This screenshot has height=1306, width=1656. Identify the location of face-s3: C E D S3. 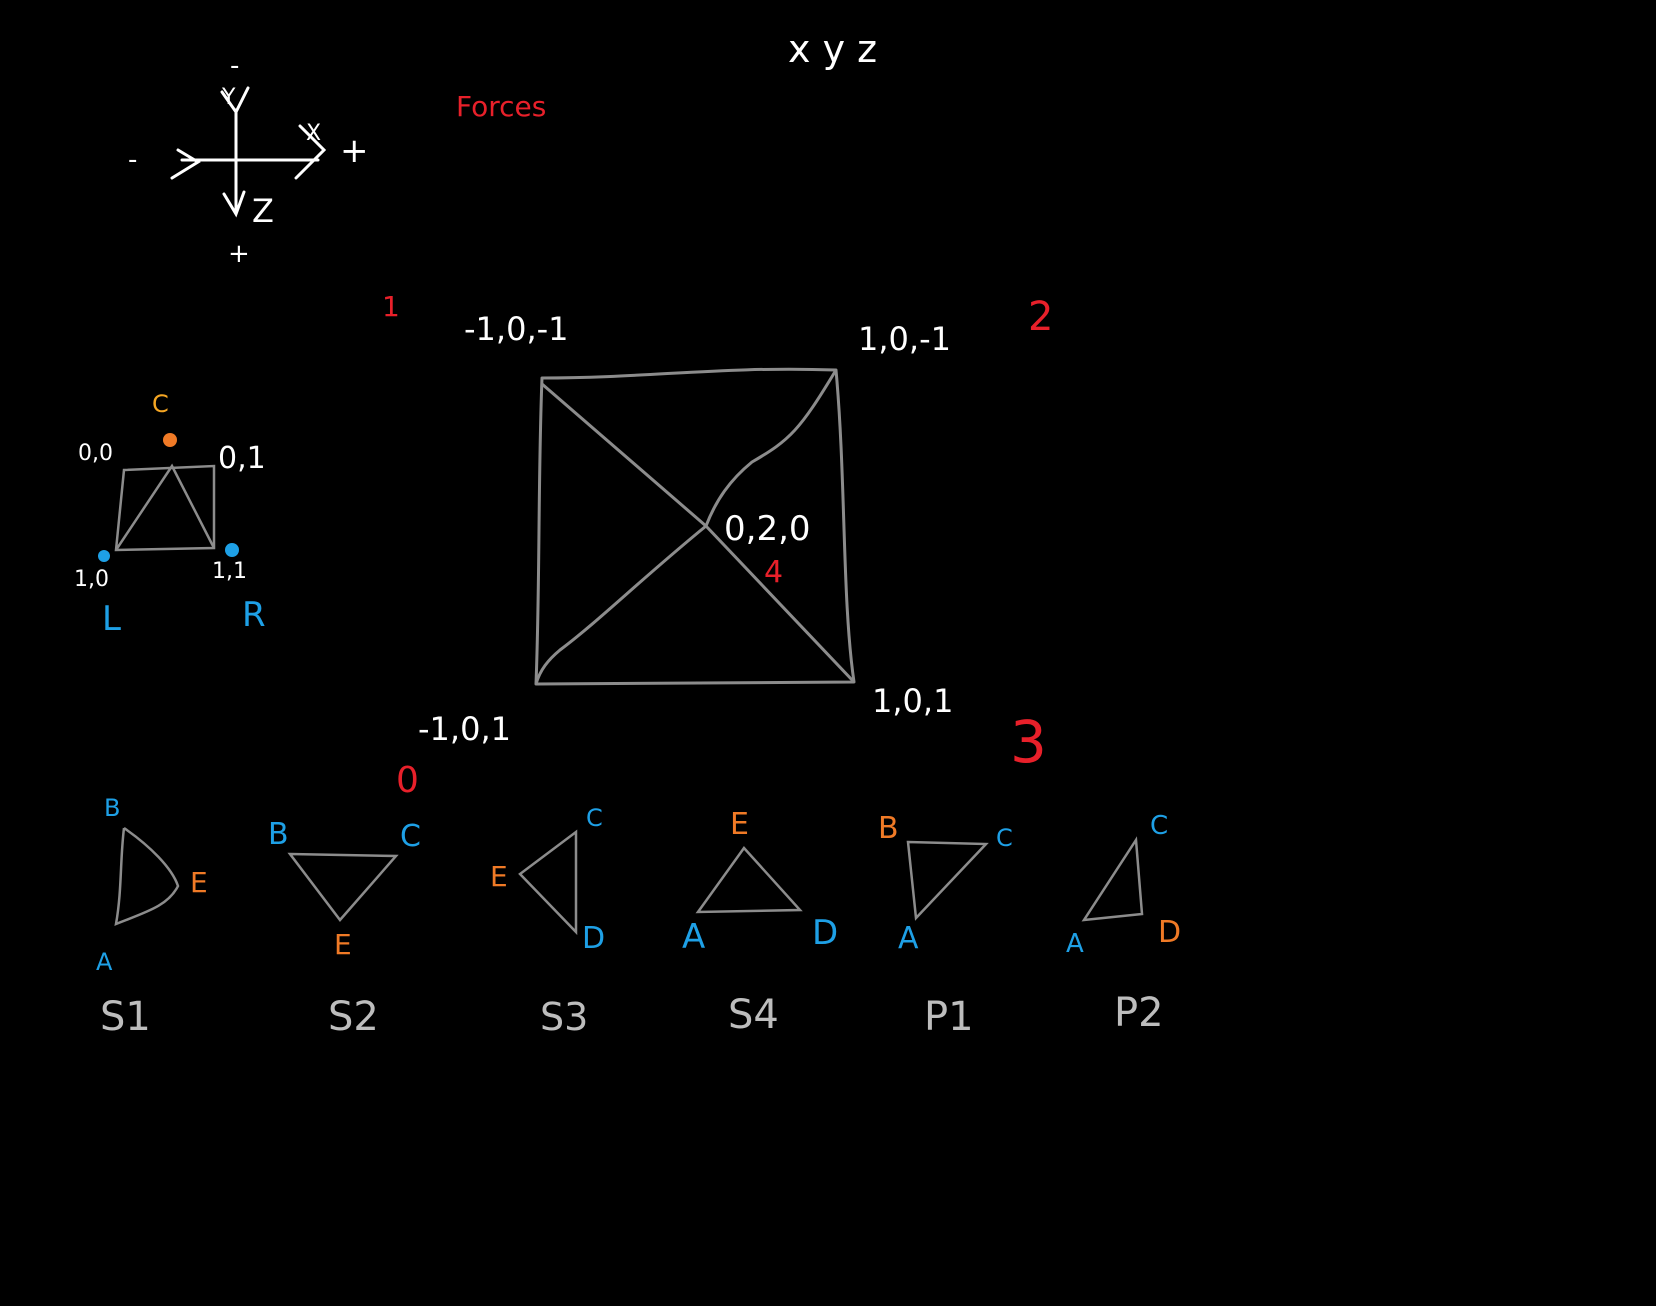
(547, 921).